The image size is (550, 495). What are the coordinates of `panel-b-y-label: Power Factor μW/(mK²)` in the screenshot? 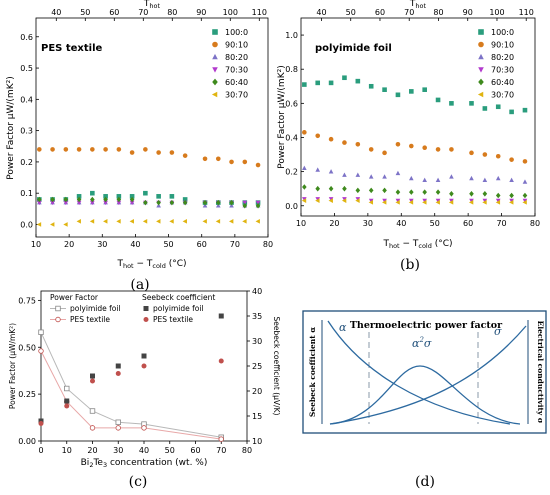 It's located at (282, 116).